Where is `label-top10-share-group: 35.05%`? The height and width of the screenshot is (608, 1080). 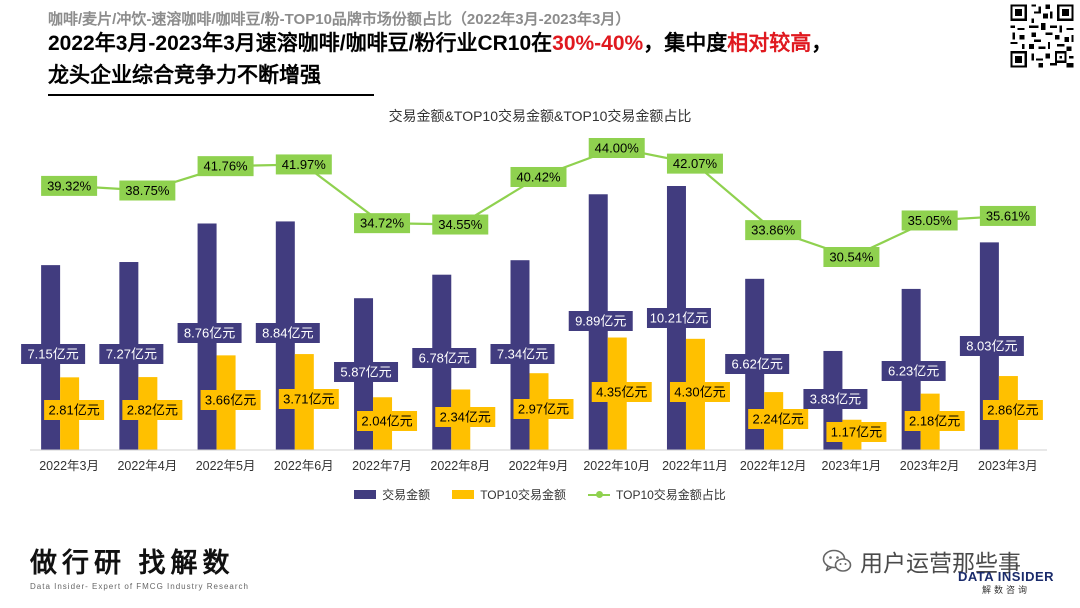 label-top10-share-group: 35.05% is located at coordinates (929, 220).